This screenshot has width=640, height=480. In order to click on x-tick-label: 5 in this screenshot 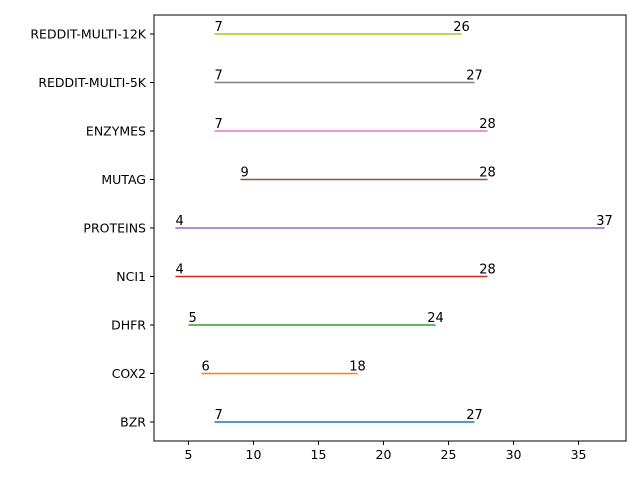, I will do `click(188, 454)`.